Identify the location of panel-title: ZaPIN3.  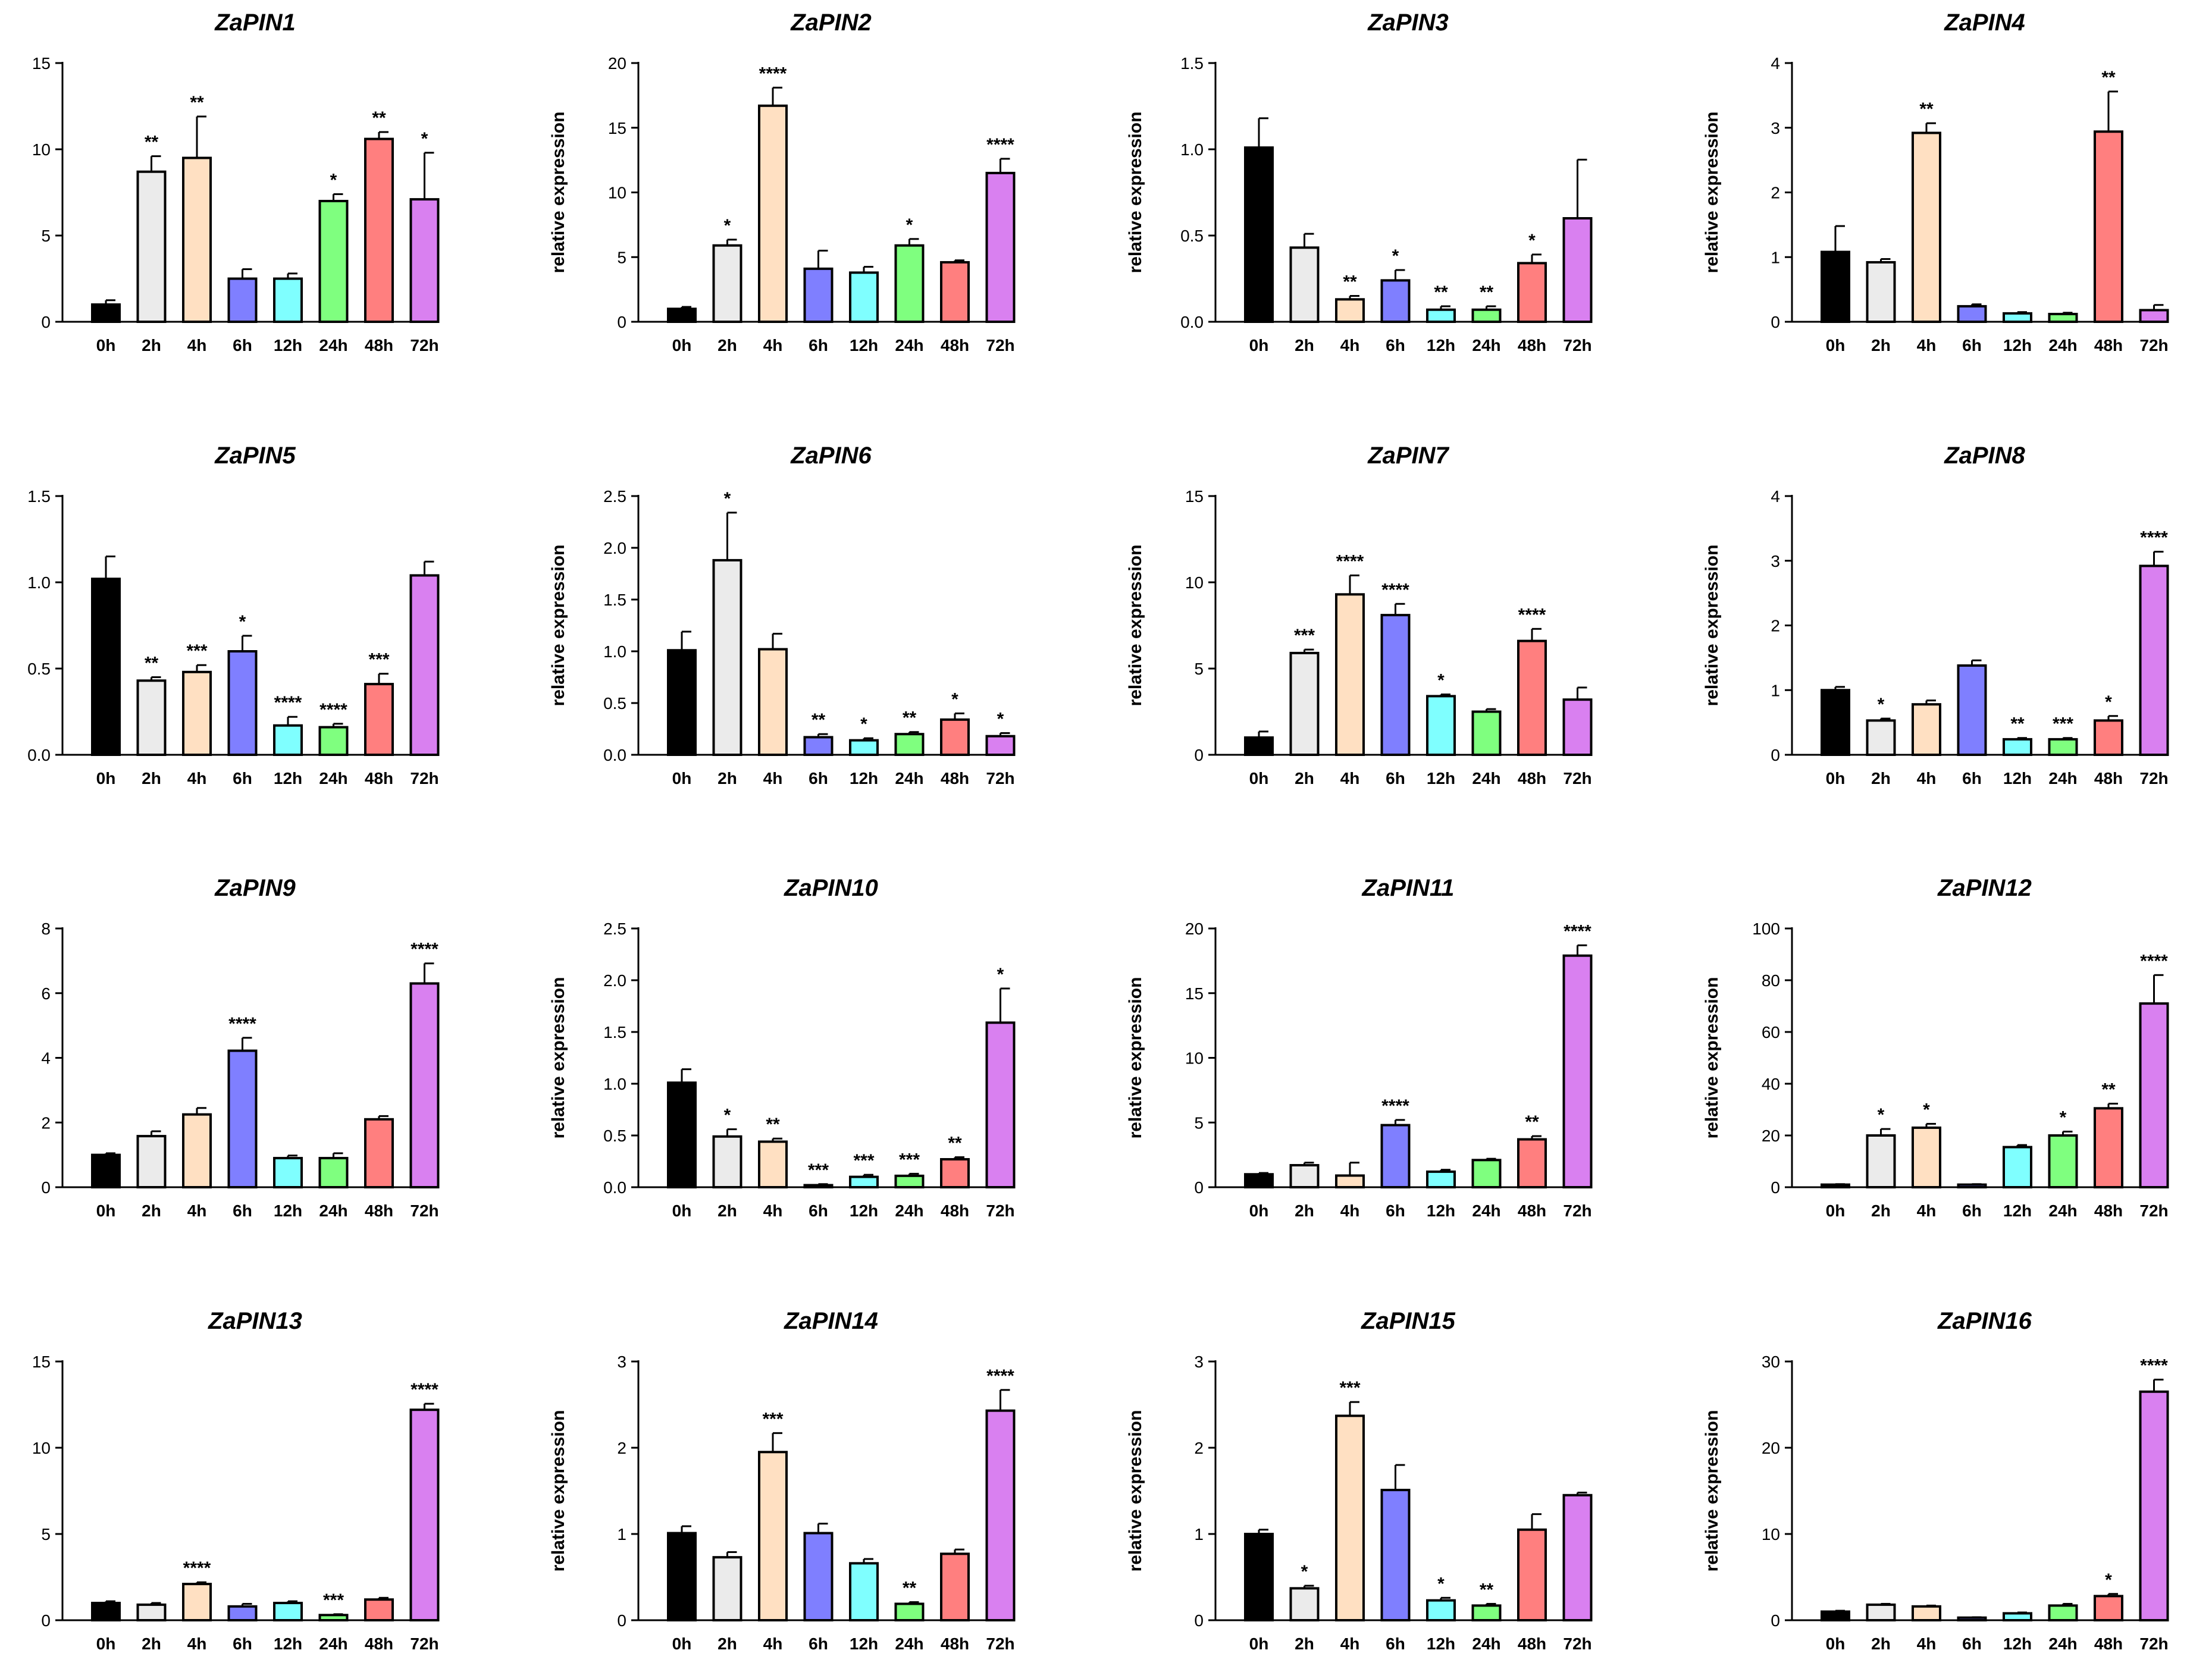
(1408, 23).